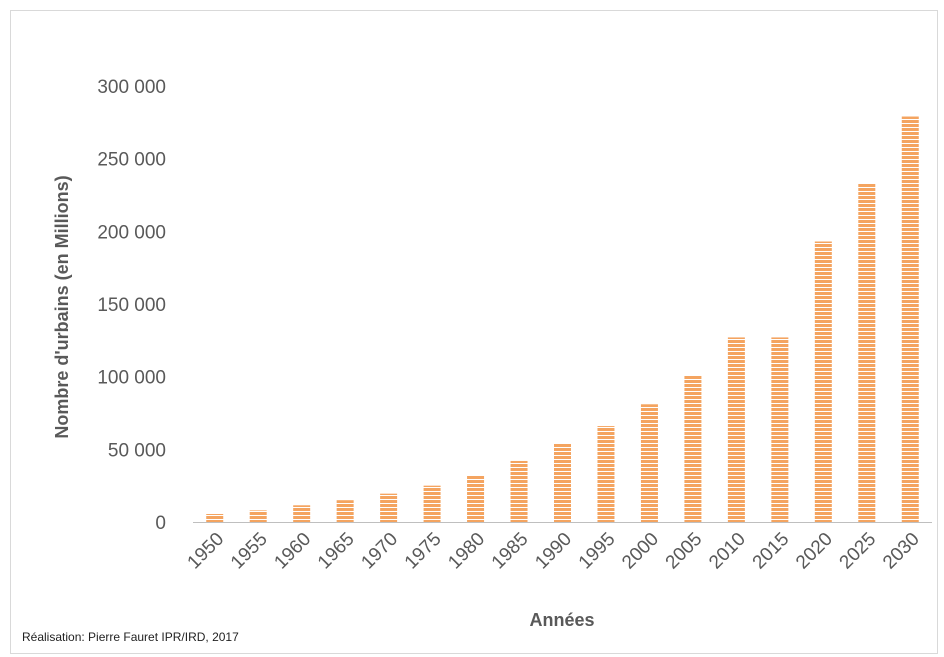 The image size is (944, 657). I want to click on bar-1970, so click(389, 507).